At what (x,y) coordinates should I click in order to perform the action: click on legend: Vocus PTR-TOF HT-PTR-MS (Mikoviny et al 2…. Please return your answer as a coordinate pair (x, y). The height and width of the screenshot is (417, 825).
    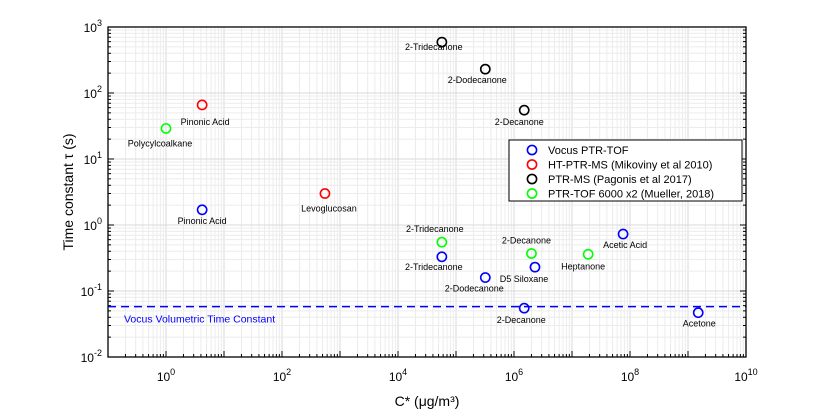
    Looking at the image, I should click on (625, 170).